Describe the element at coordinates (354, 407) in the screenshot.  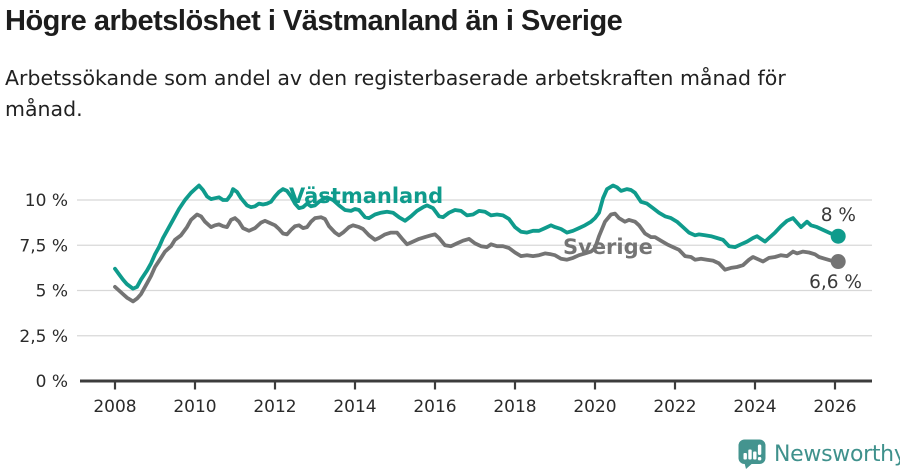
I see `x-tick-label: 2014` at that location.